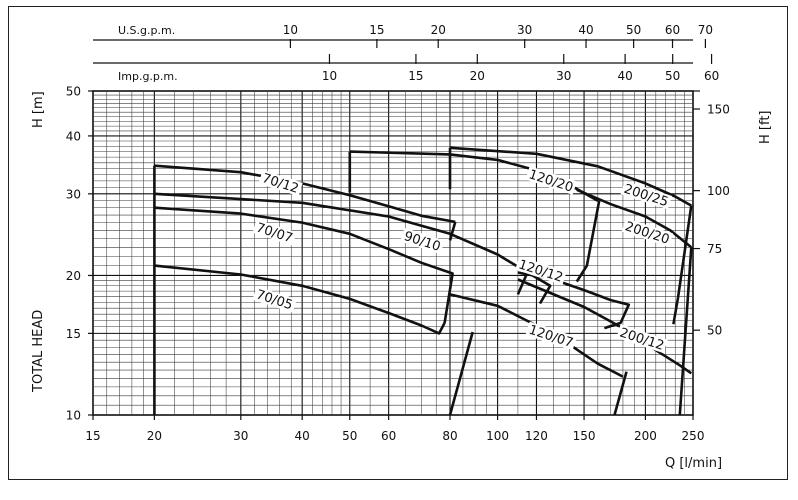 The width and height of the screenshot is (798, 500). I want to click on y-tick-label: 30, so click(73, 194).